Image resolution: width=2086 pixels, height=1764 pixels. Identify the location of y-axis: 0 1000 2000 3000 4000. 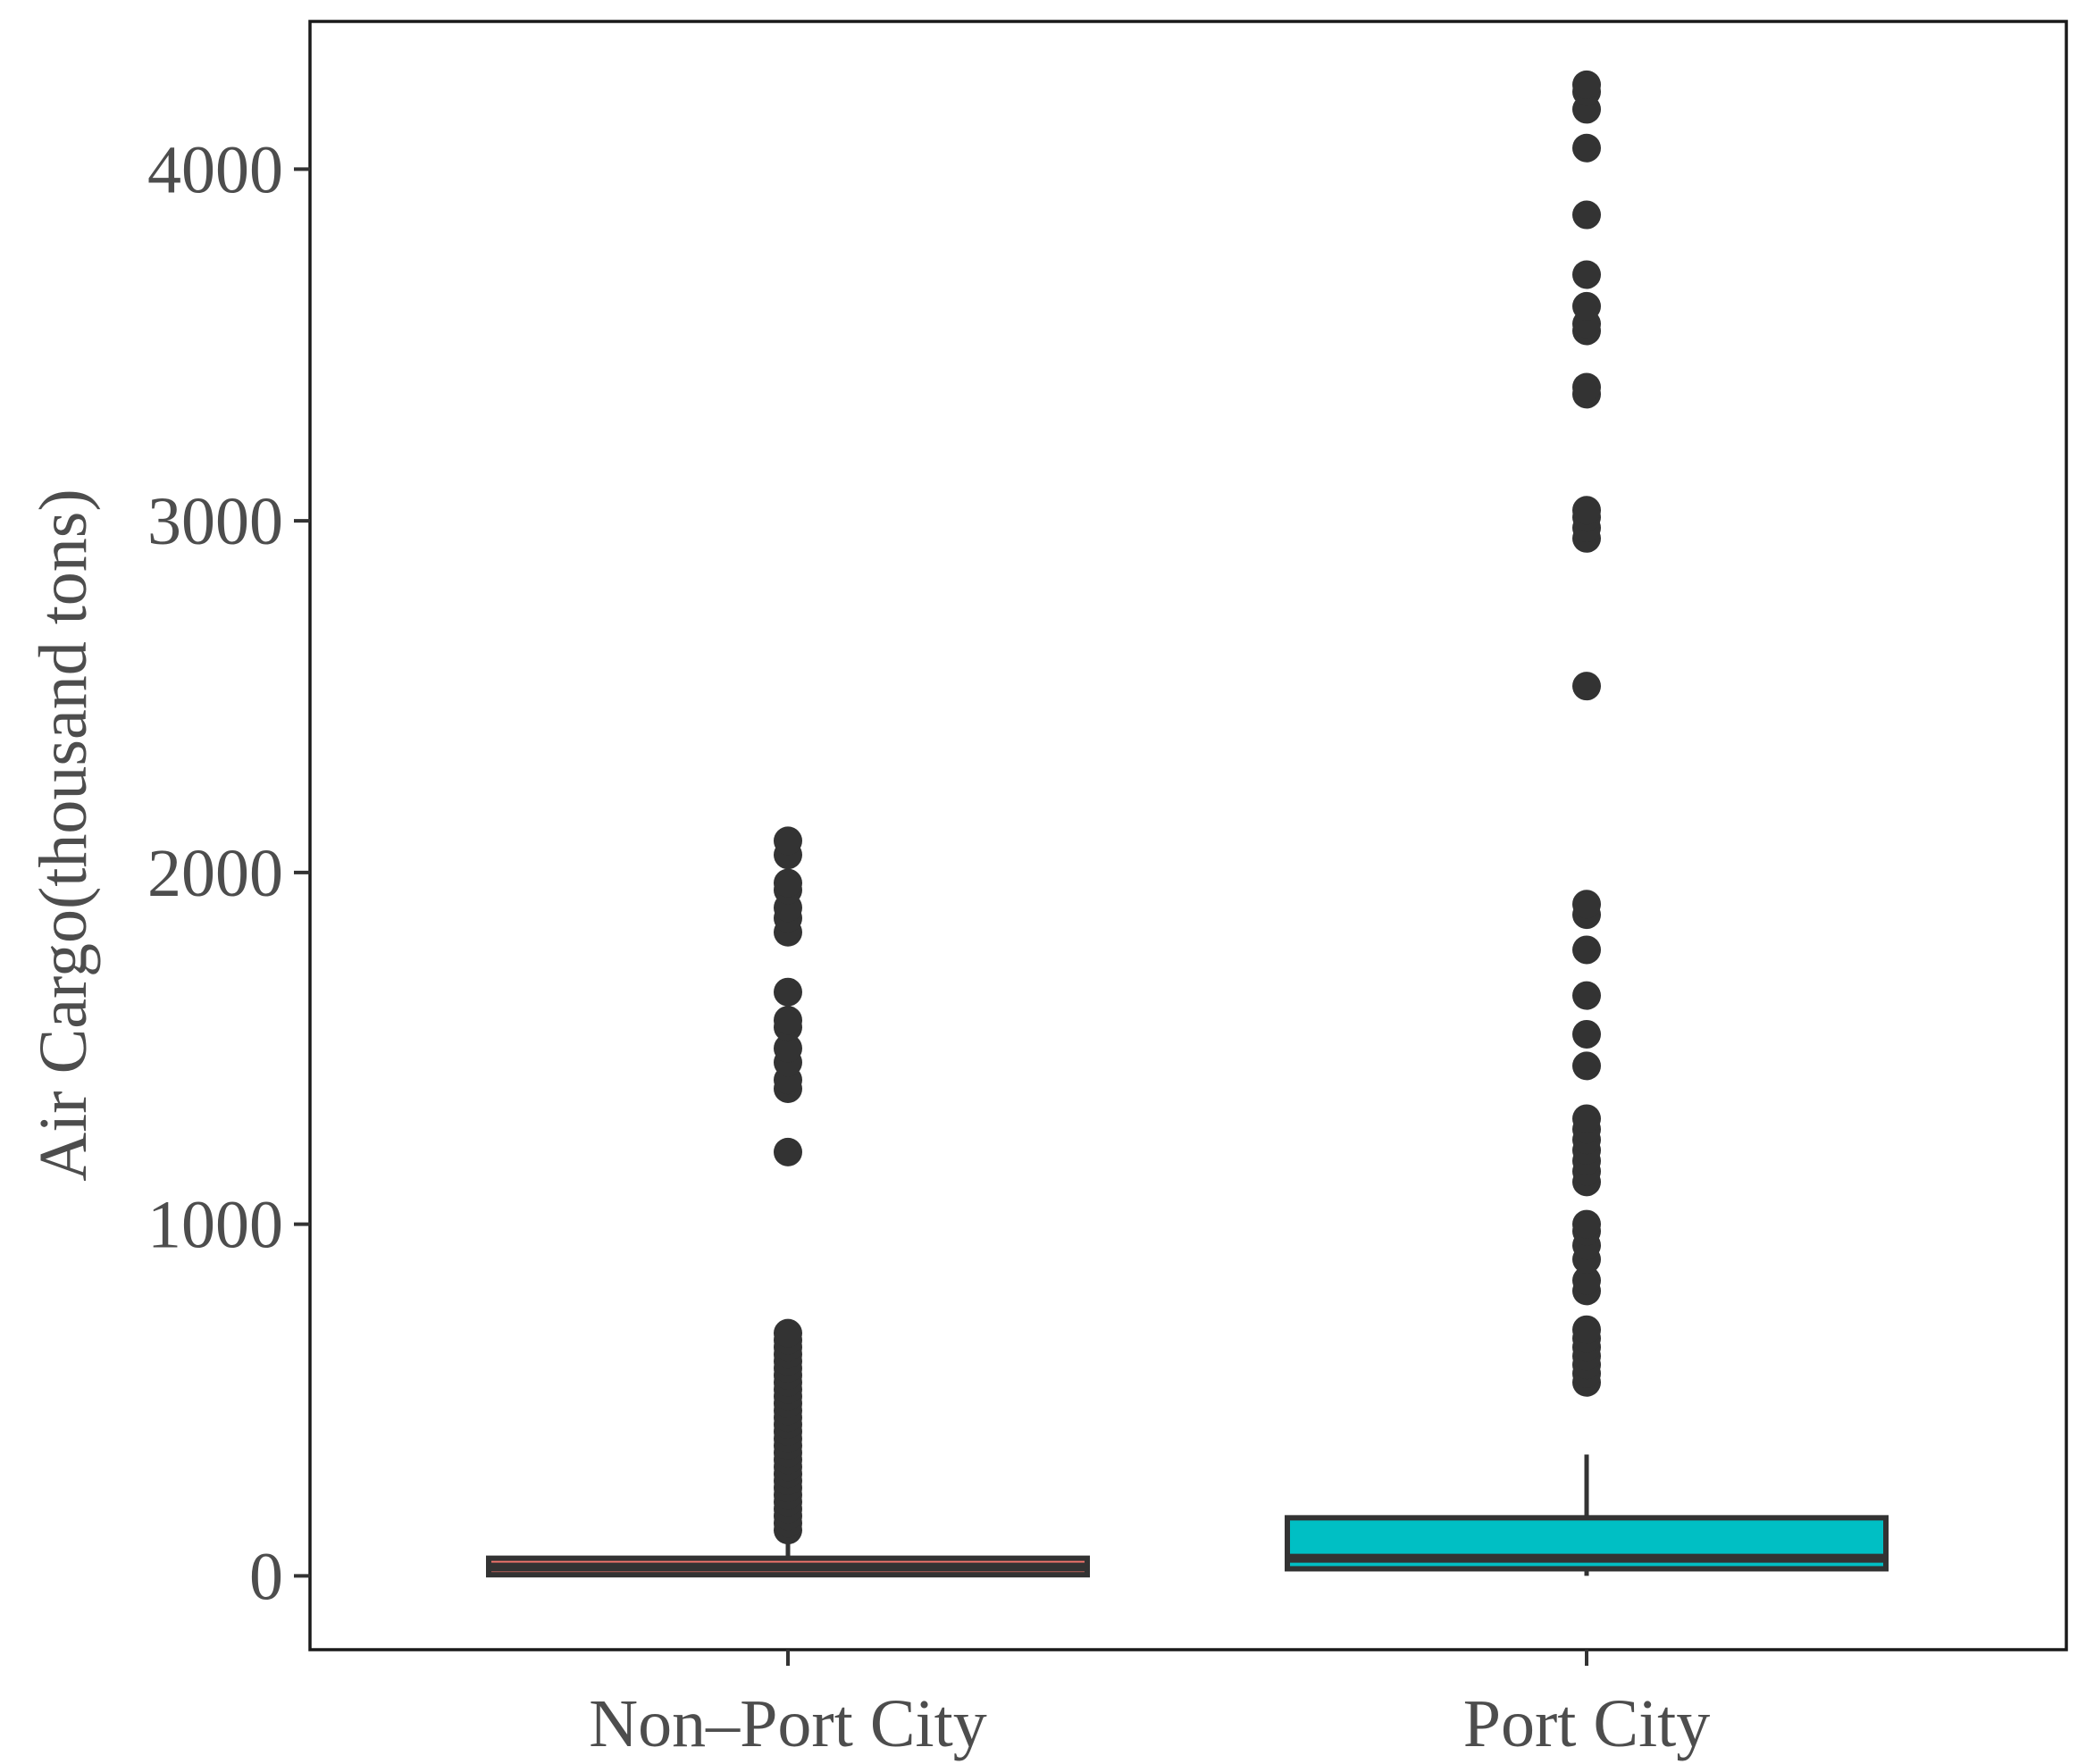
(228, 873).